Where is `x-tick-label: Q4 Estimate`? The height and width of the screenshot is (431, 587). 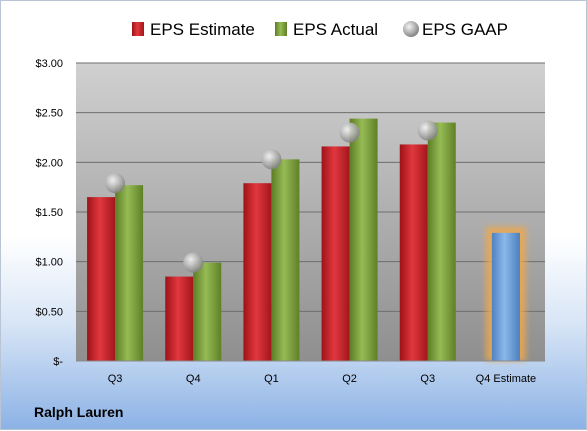
x-tick-label: Q4 Estimate is located at coordinates (506, 379).